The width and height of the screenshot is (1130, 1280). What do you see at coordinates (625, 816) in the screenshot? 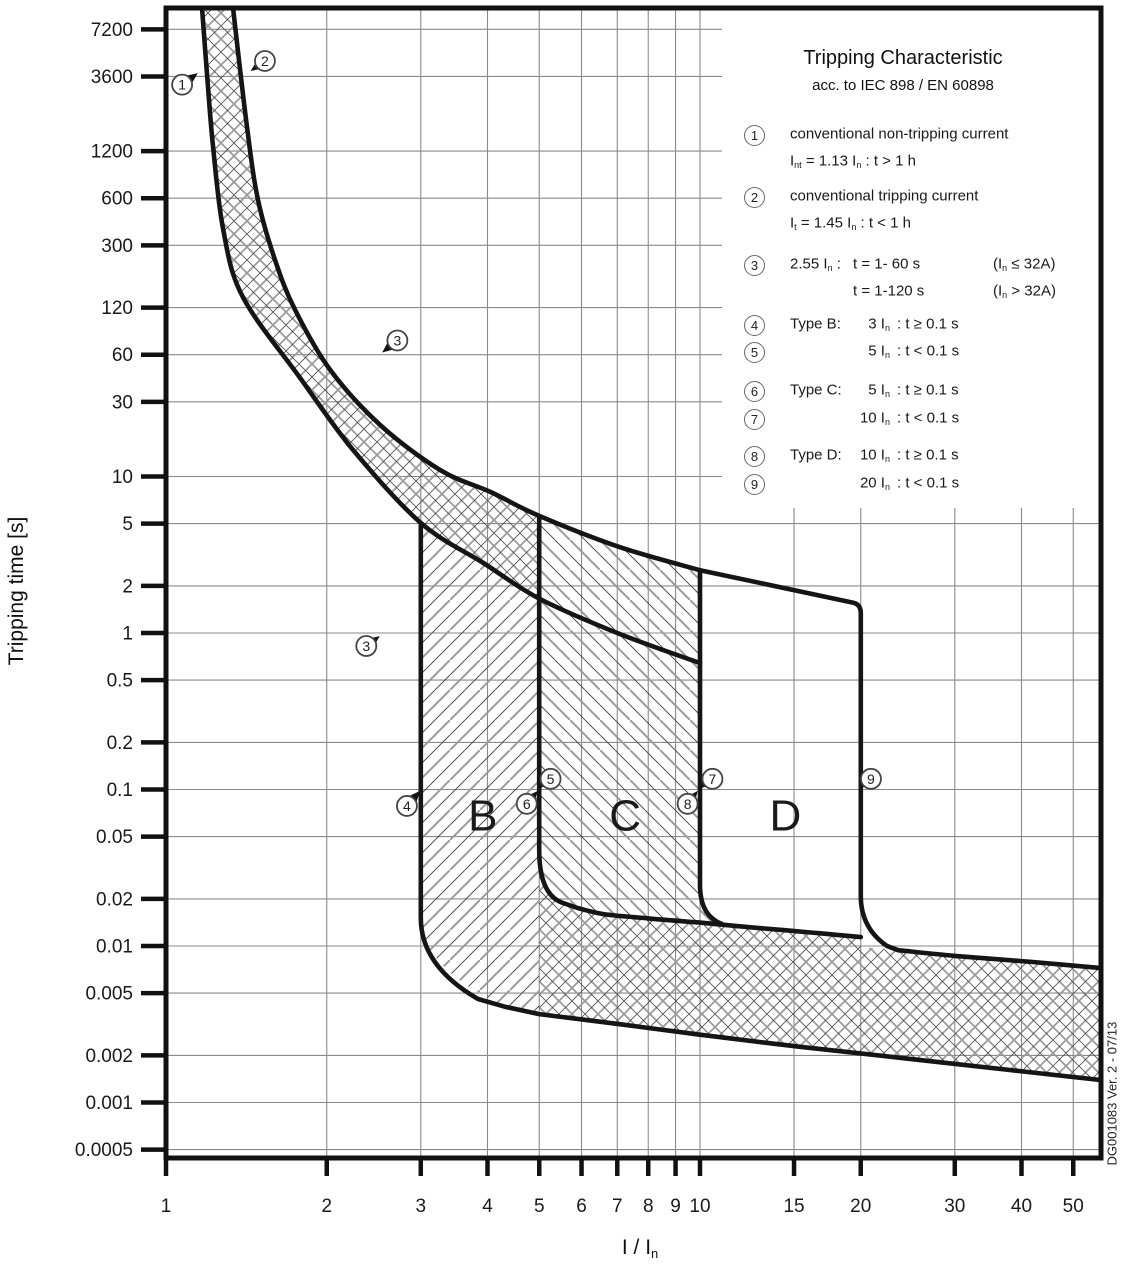
I see `region-label-c: C` at bounding box center [625, 816].